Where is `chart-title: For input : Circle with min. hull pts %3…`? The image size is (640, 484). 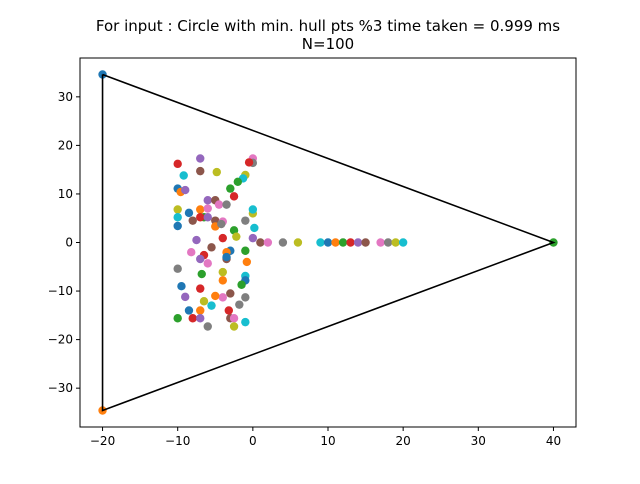 chart-title: For input : Circle with min. hull pts %3… is located at coordinates (328, 26).